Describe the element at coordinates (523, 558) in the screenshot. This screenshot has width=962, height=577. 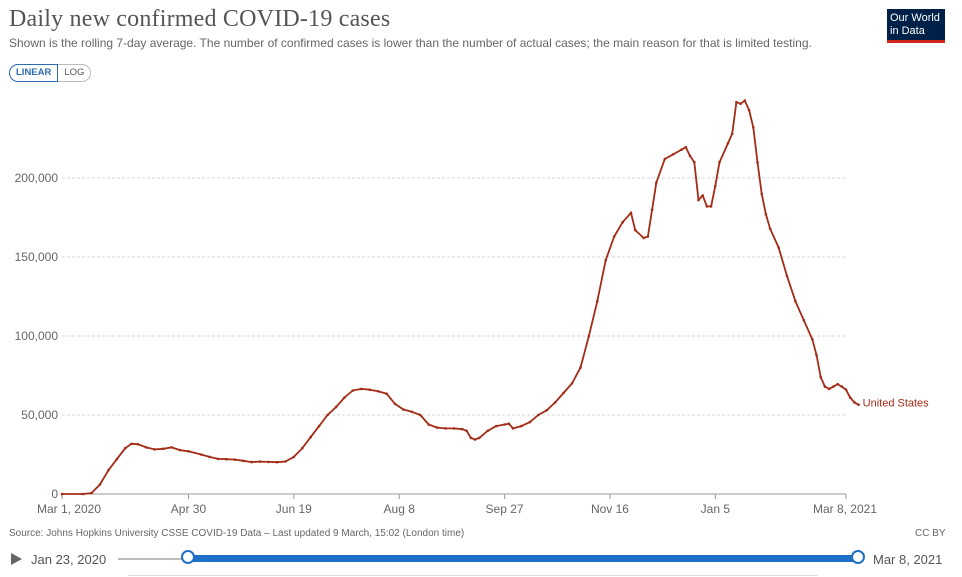
I see `timeline-track-selected` at that location.